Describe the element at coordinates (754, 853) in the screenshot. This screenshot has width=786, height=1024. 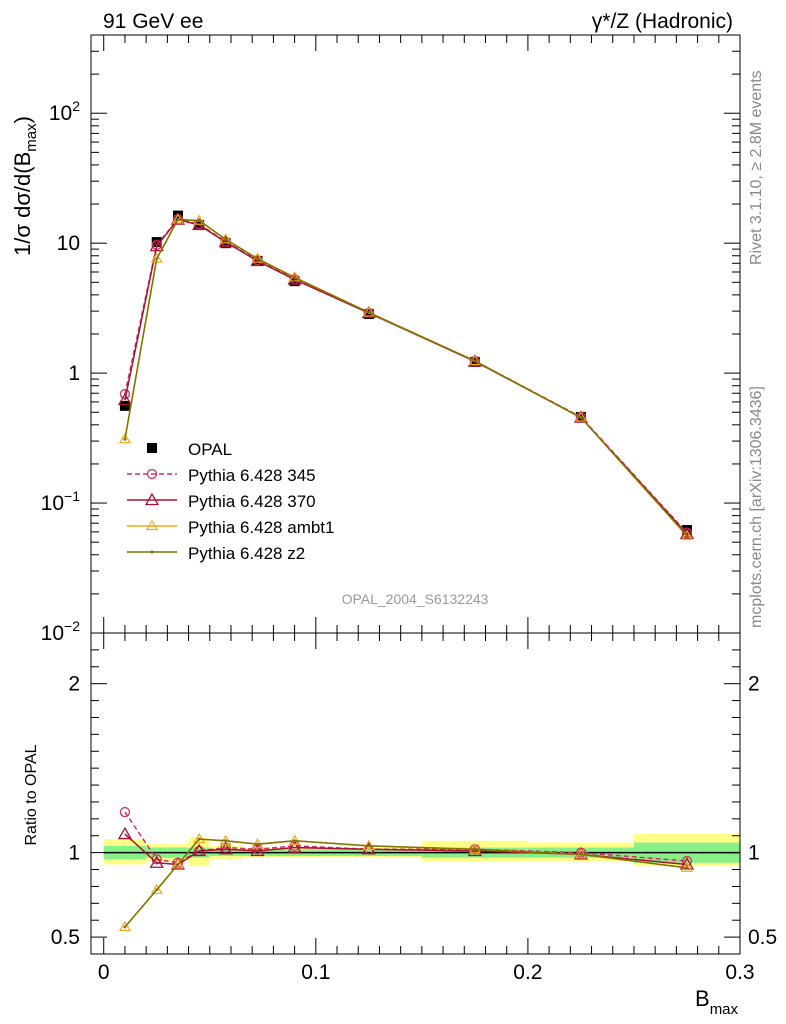
I see `ratio-y-tick-label-right: 1` at that location.